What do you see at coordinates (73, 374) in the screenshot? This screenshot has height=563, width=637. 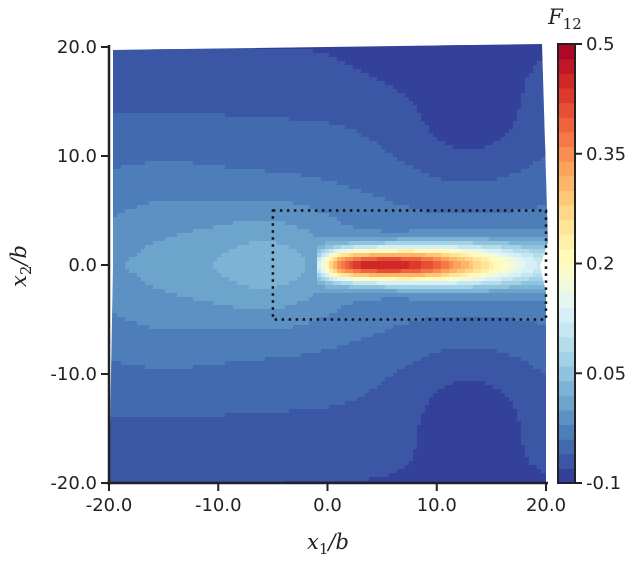 I see `y-tick-label: -10.0` at bounding box center [73, 374].